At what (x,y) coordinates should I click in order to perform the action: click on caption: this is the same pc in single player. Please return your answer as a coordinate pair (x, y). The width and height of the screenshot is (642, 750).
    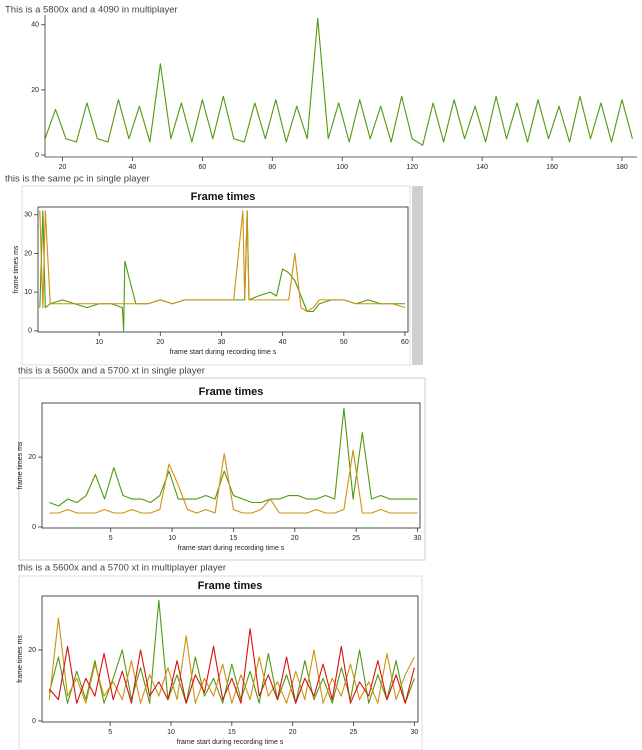
    Looking at the image, I should click on (77, 179).